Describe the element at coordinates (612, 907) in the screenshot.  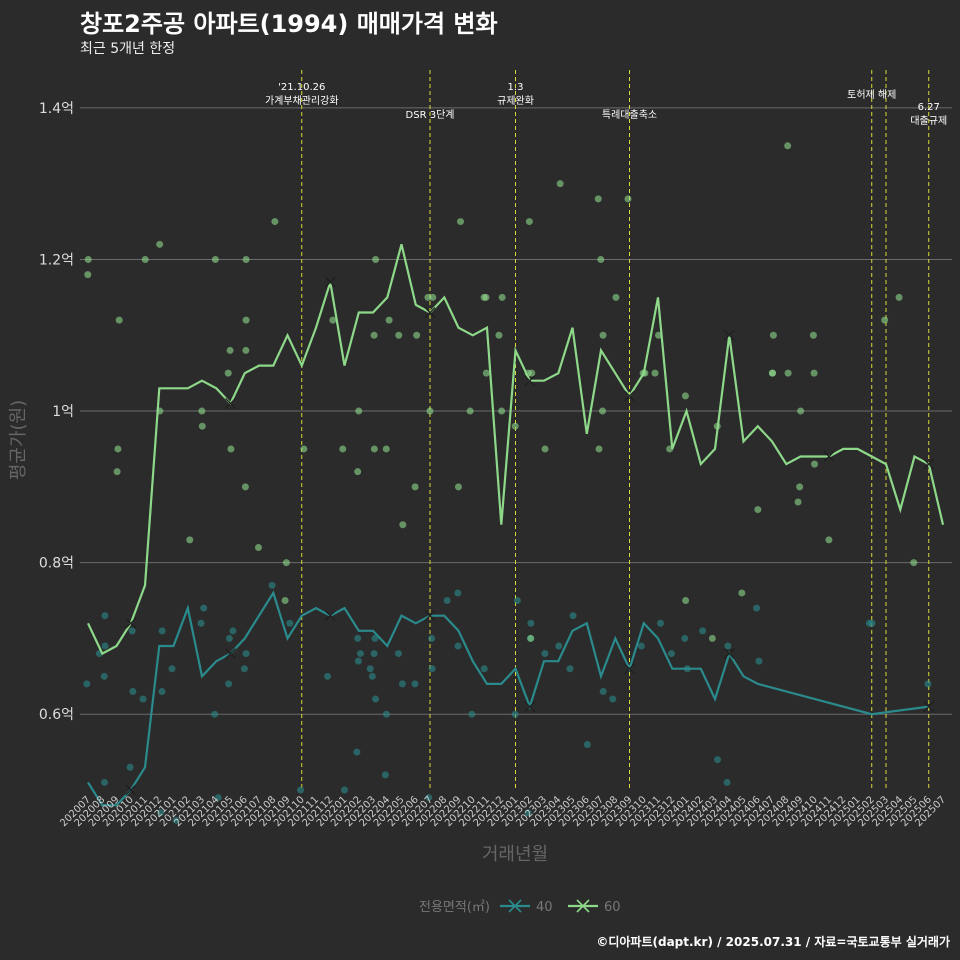
I see `legend-label: 60` at that location.